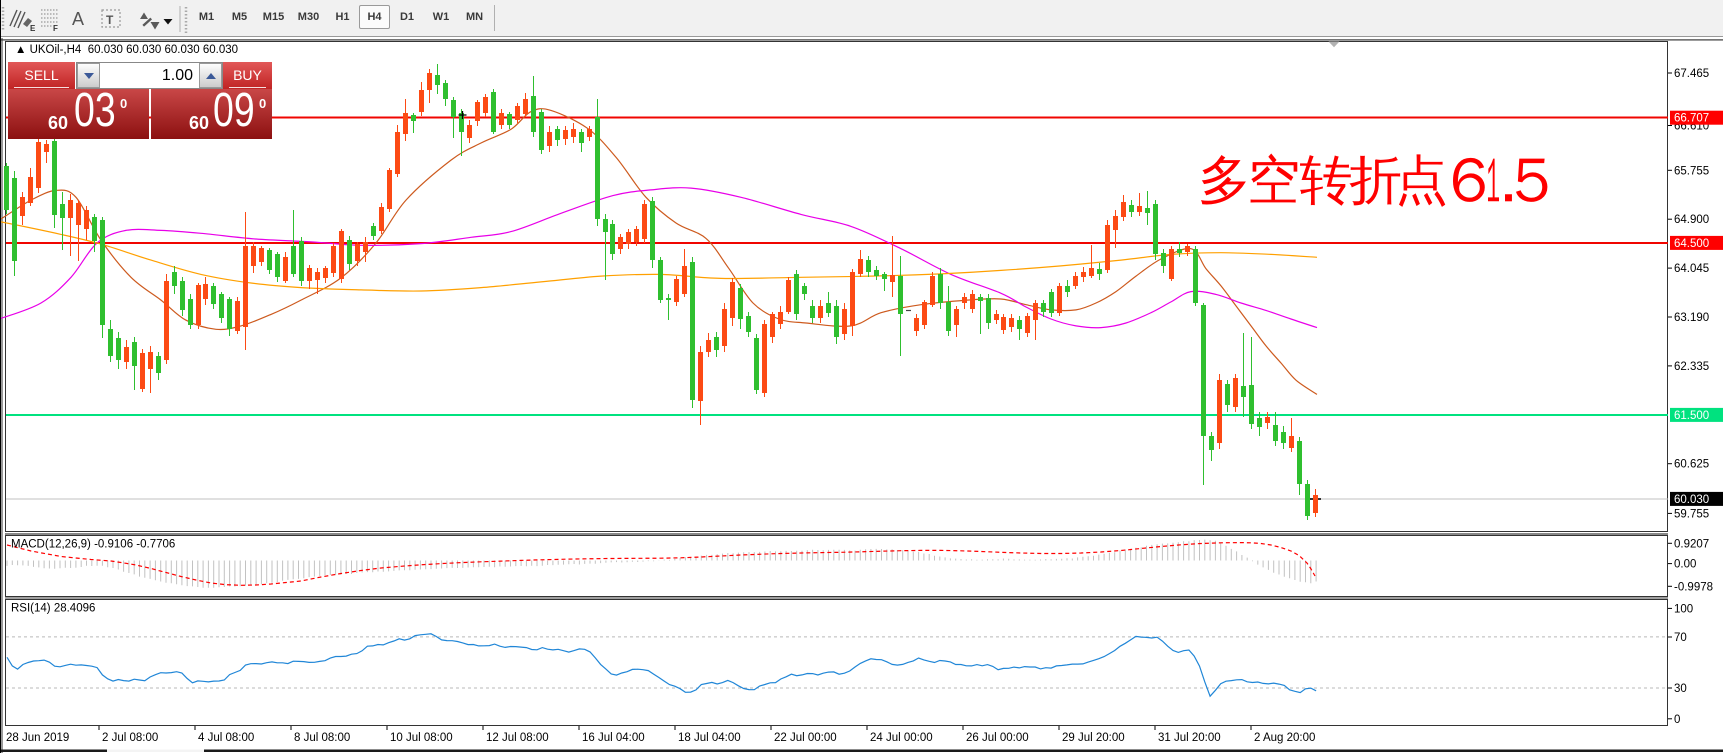  What do you see at coordinates (1680, 689) in the screenshot?
I see `svg-text: 30` at bounding box center [1680, 689].